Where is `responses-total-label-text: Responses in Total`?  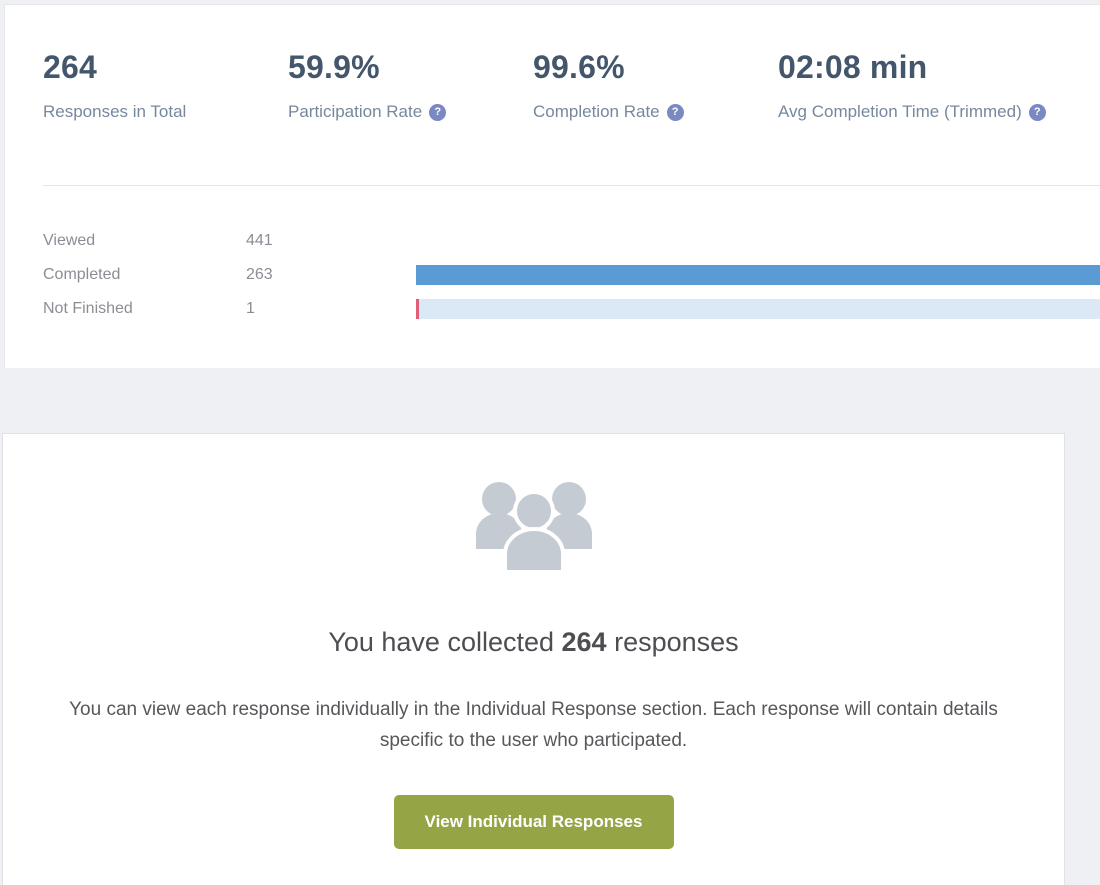
responses-total-label-text: Responses in Total is located at coordinates (115, 111).